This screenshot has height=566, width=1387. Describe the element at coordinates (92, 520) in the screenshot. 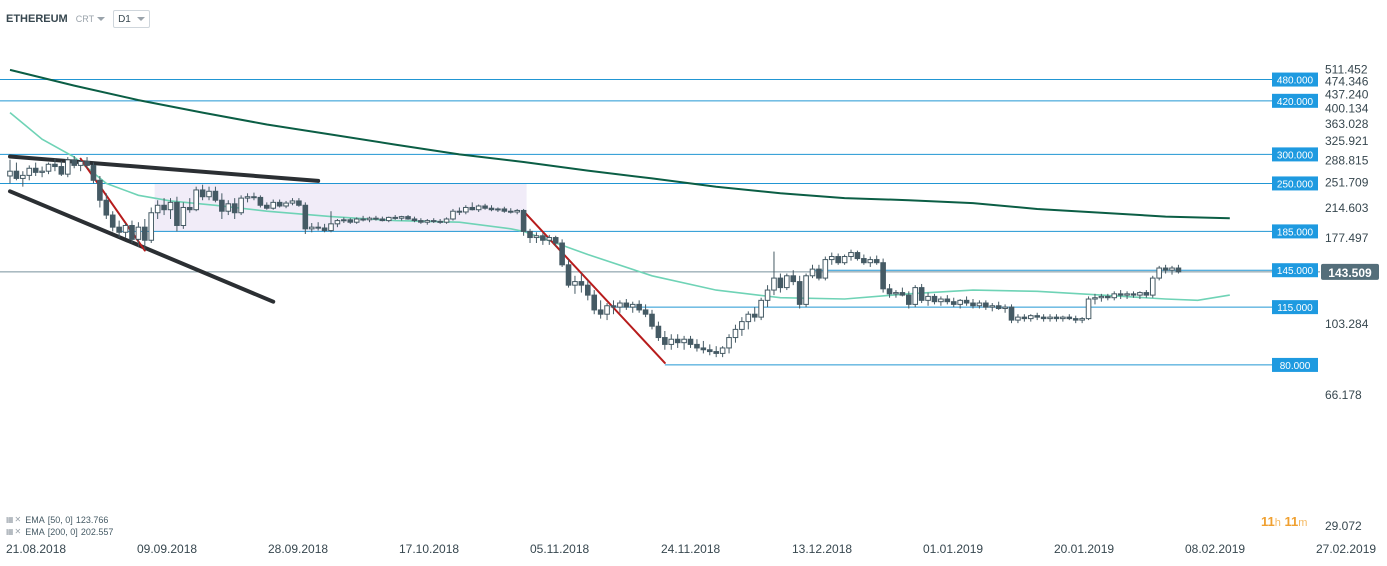

I see `legend-value: 123.766` at that location.